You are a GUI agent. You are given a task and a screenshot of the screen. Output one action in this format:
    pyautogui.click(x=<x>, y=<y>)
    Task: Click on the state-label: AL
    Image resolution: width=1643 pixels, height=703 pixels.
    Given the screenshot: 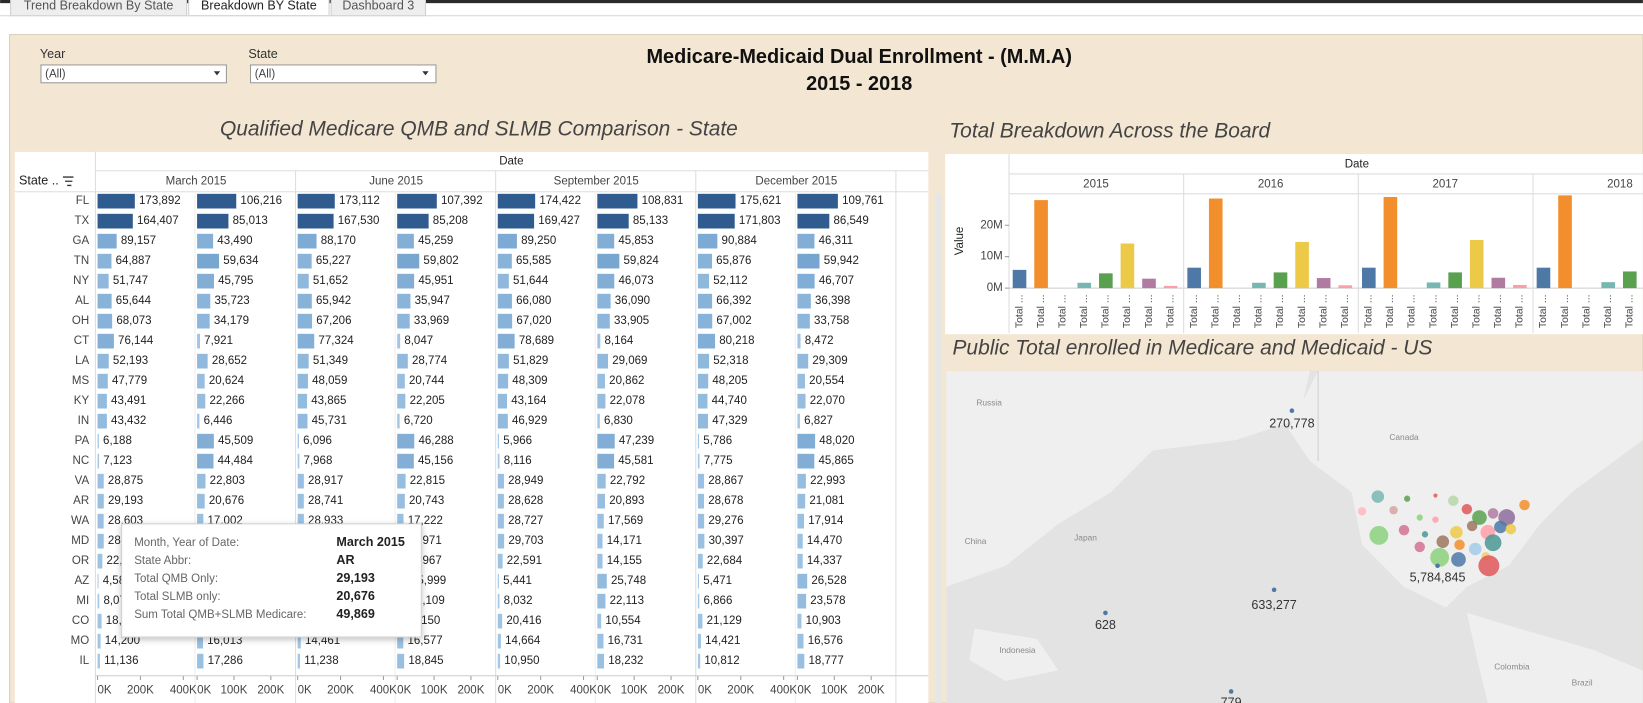 What is the action you would take?
    pyautogui.click(x=82, y=301)
    